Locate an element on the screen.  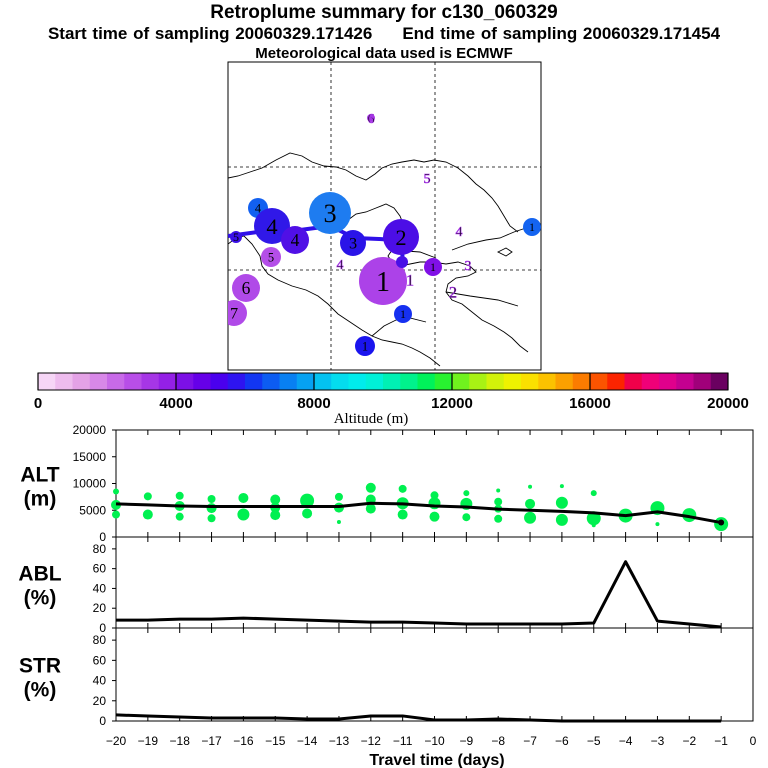
x-tick-label: −20 is located at coordinates (116, 741).